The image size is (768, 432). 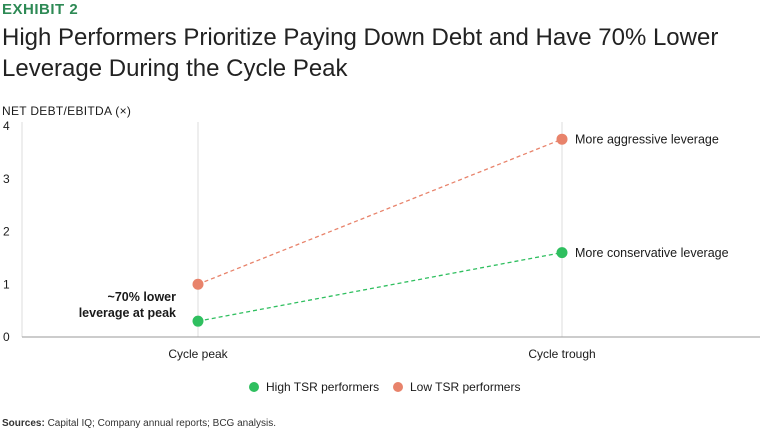 What do you see at coordinates (6, 337) in the screenshot?
I see `y-tick-label: 0` at bounding box center [6, 337].